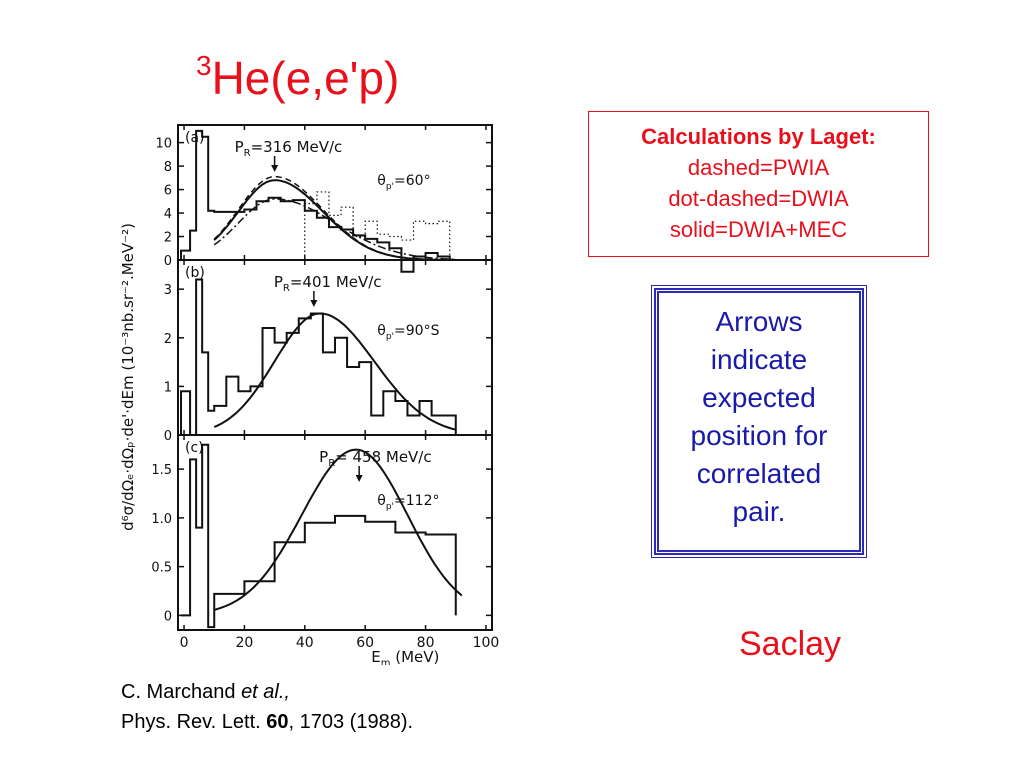 This screenshot has width=1024, height=768. I want to click on y-tick-label: 1.0, so click(161, 519).